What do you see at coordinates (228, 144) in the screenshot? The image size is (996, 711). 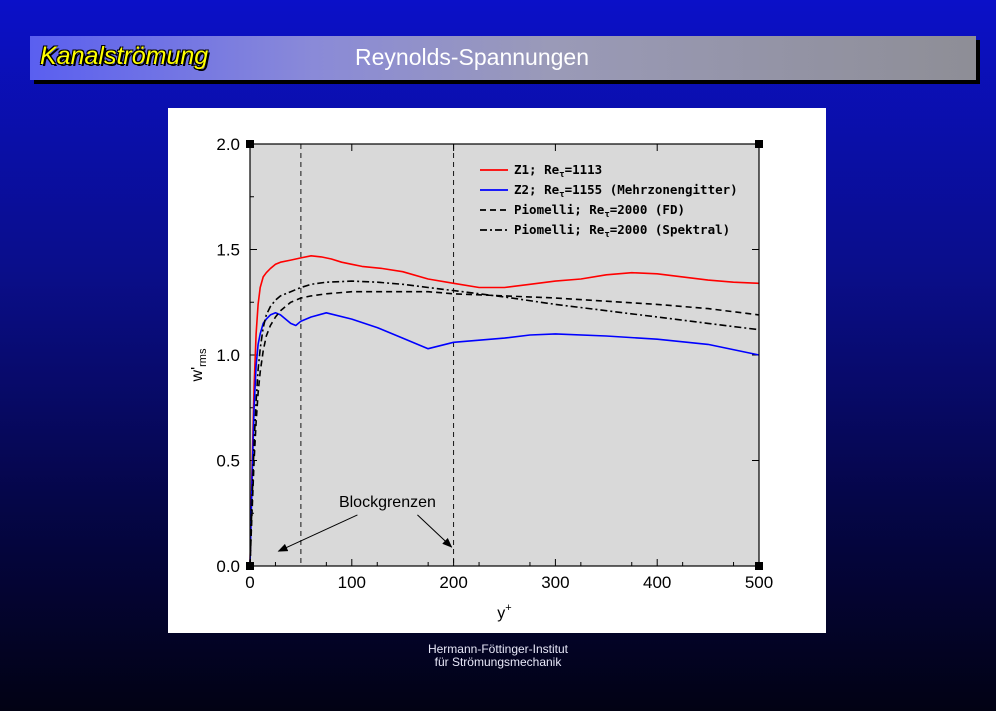 I see `y-tick-label-4: 2.0` at bounding box center [228, 144].